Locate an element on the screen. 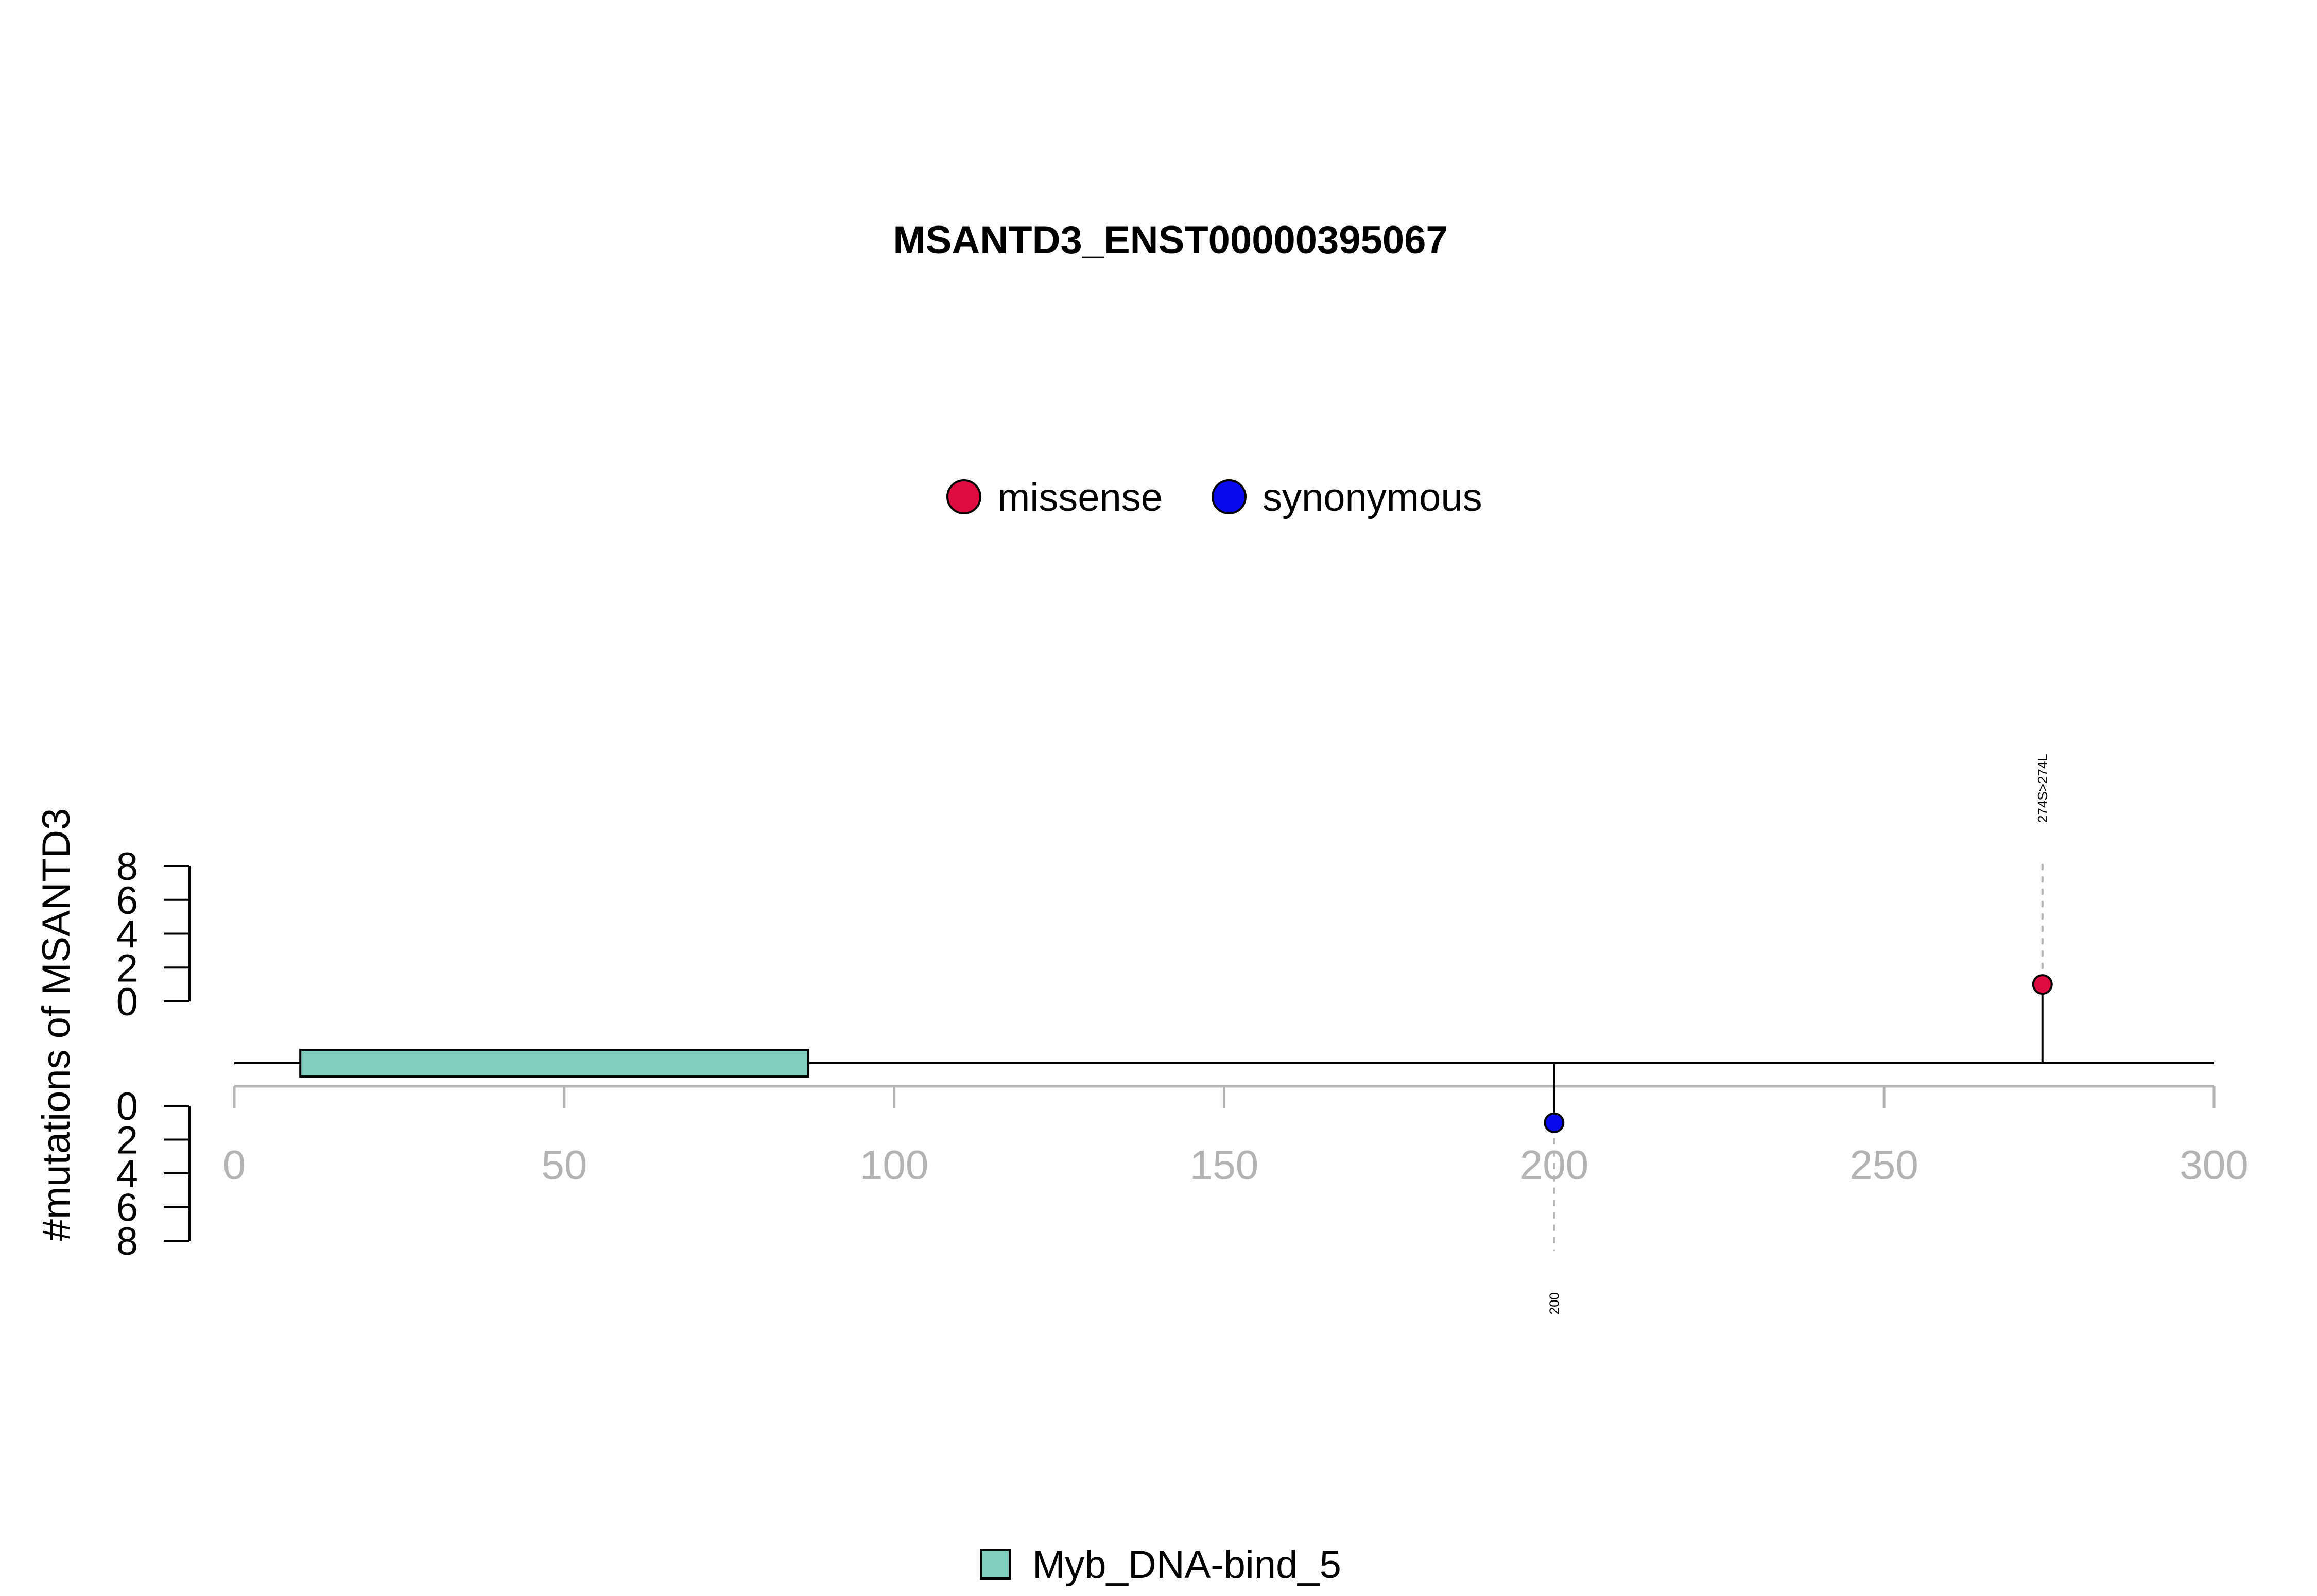  y-bottom-tick-label-0: 0 is located at coordinates (127, 1107).